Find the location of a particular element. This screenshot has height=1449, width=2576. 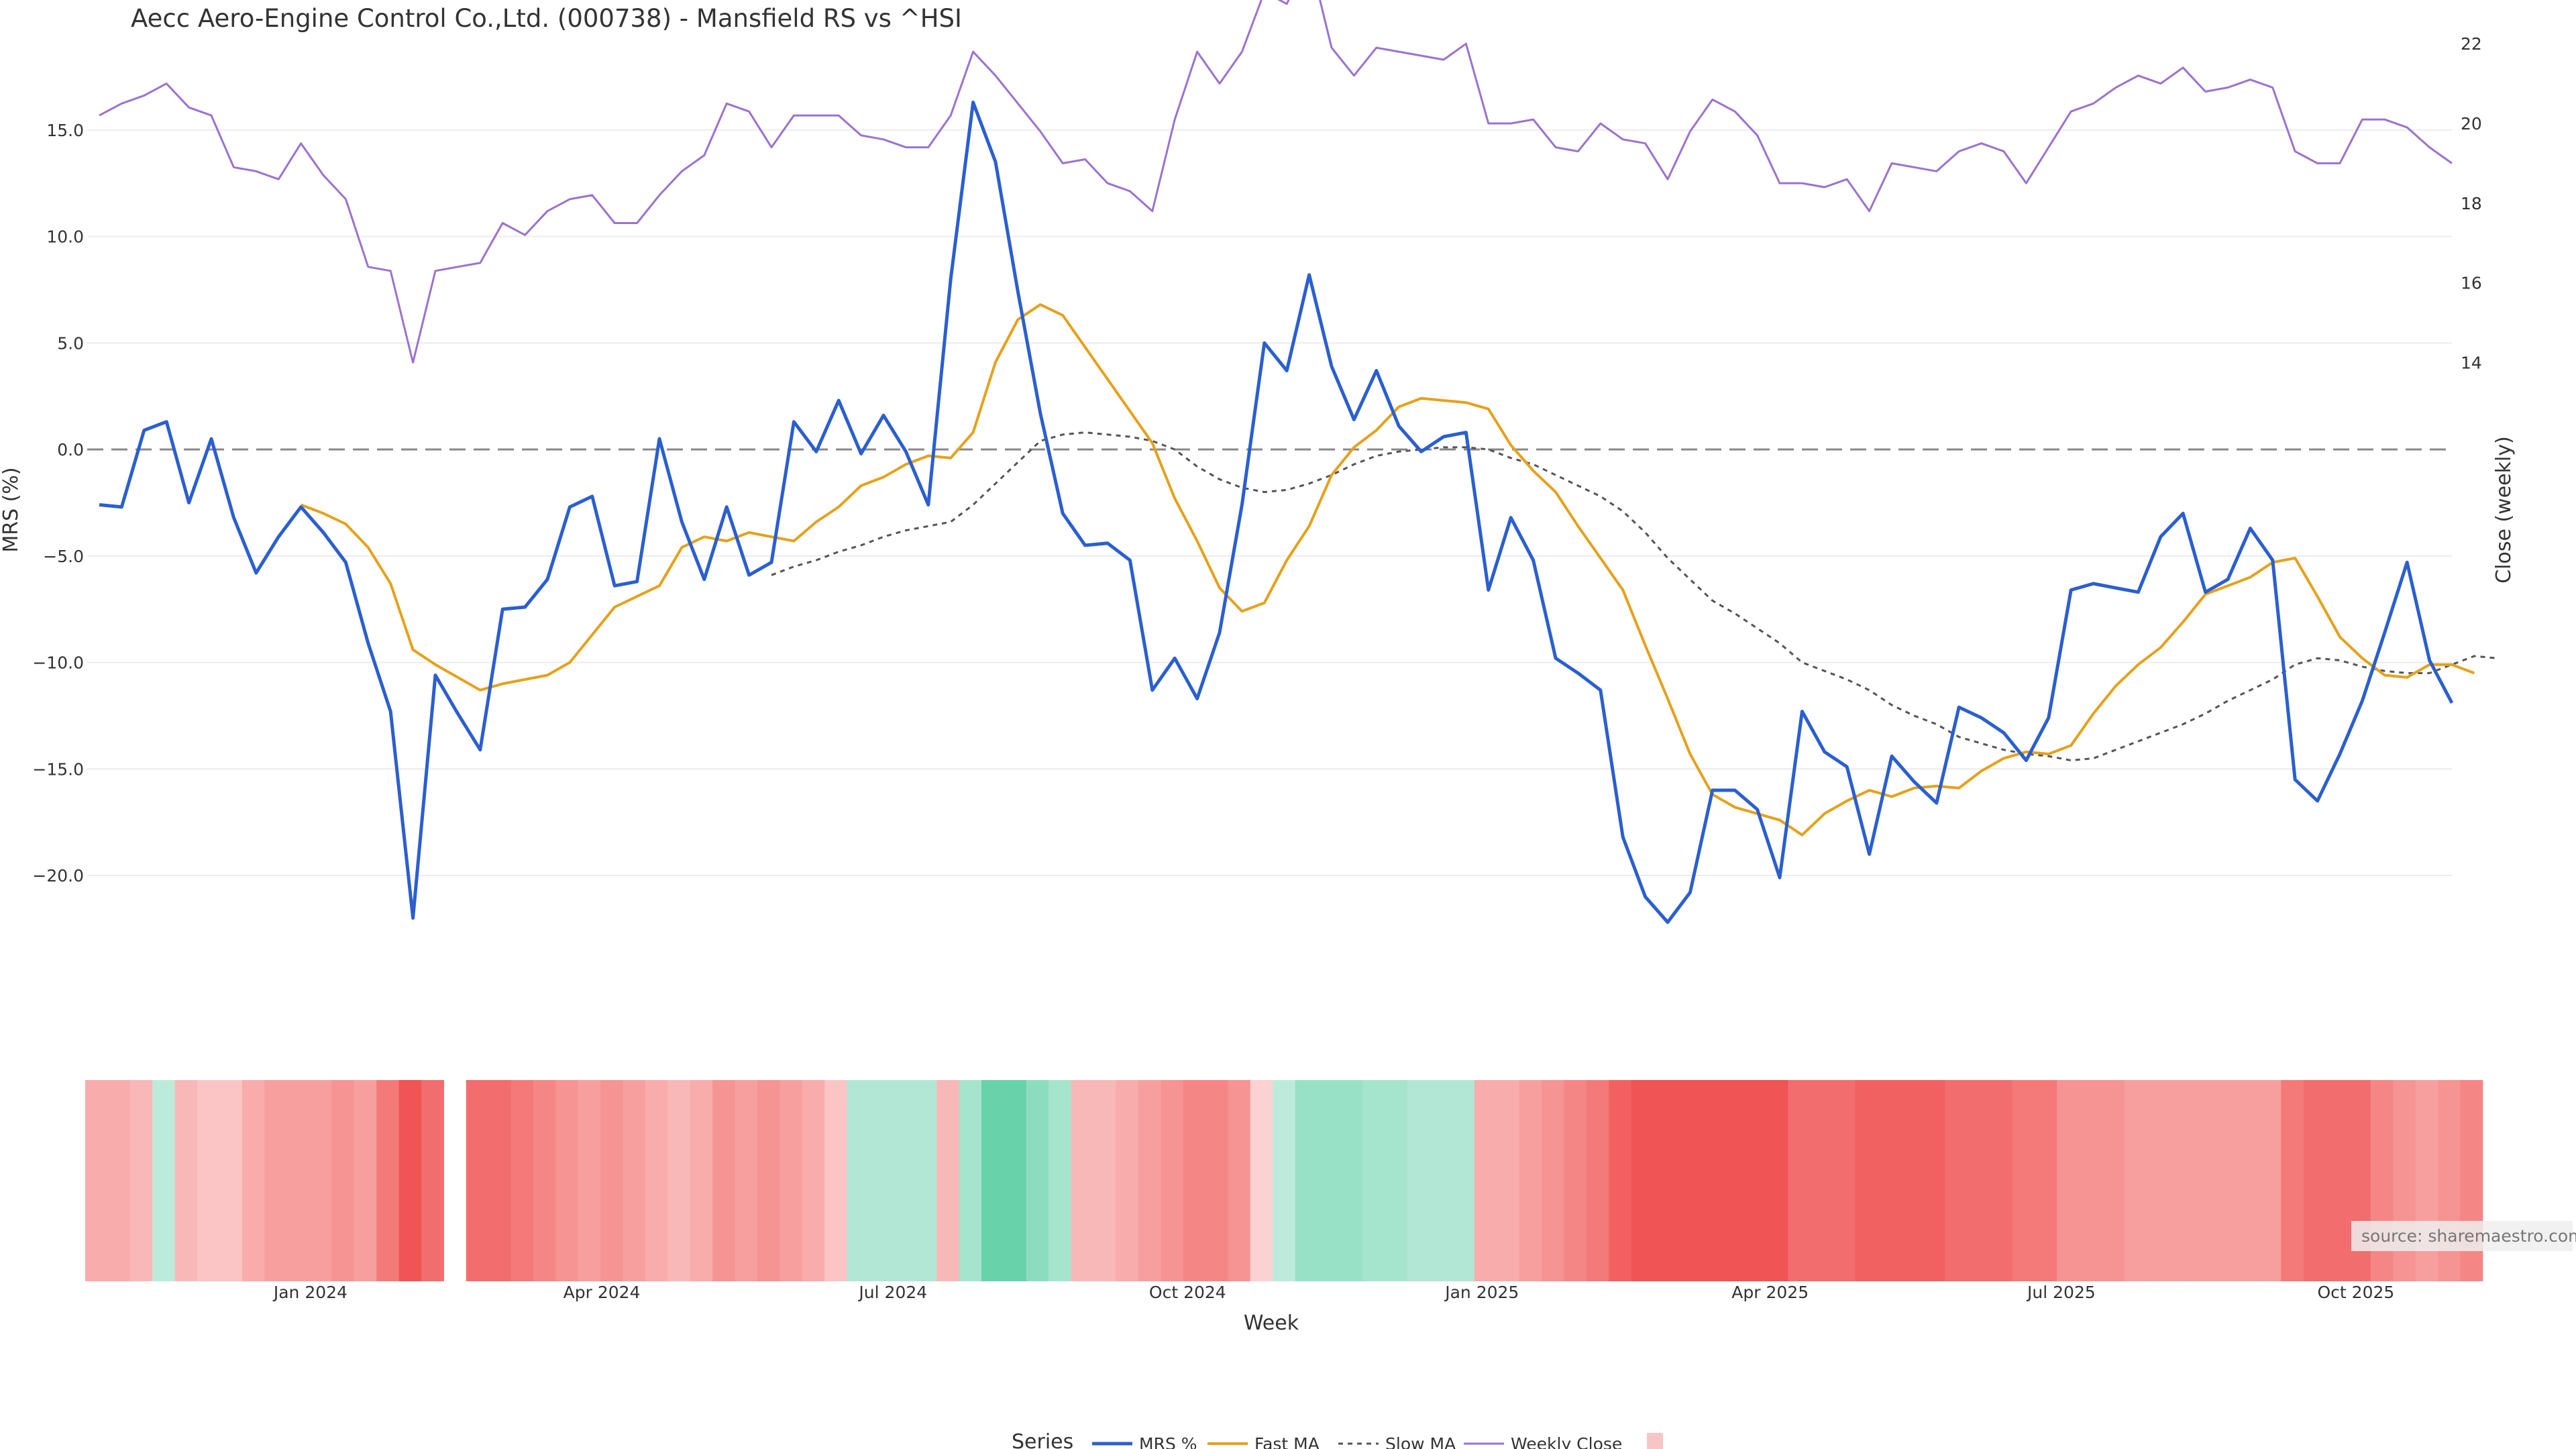

x-tick-label: Jul 2025 is located at coordinates (2061, 1292).